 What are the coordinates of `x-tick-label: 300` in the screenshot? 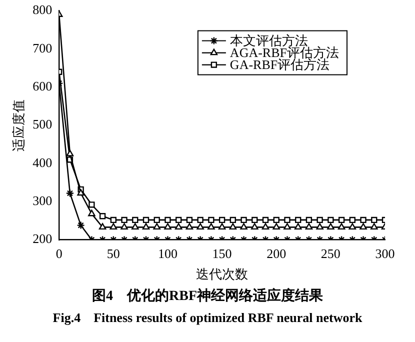 It's located at (385, 254).